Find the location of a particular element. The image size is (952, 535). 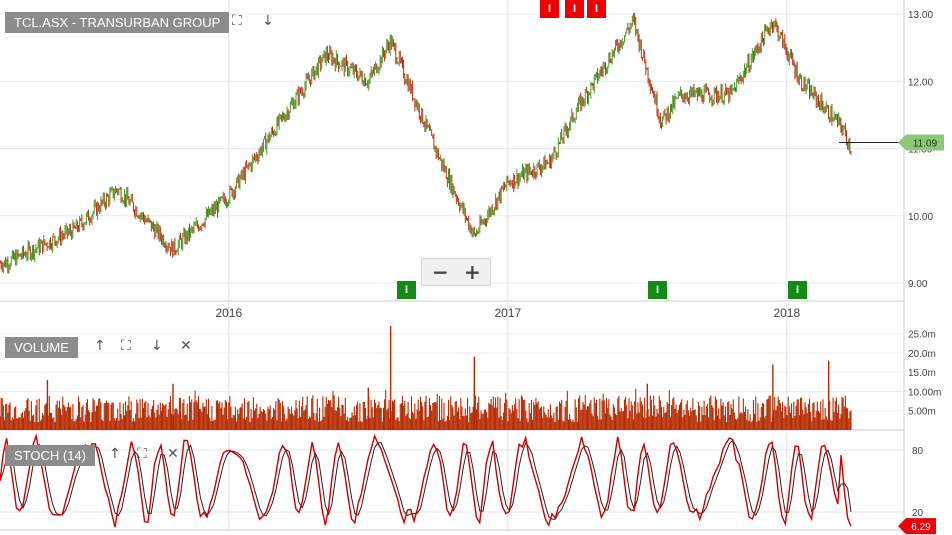

stochastic-value-badge is located at coordinates (917, 526).